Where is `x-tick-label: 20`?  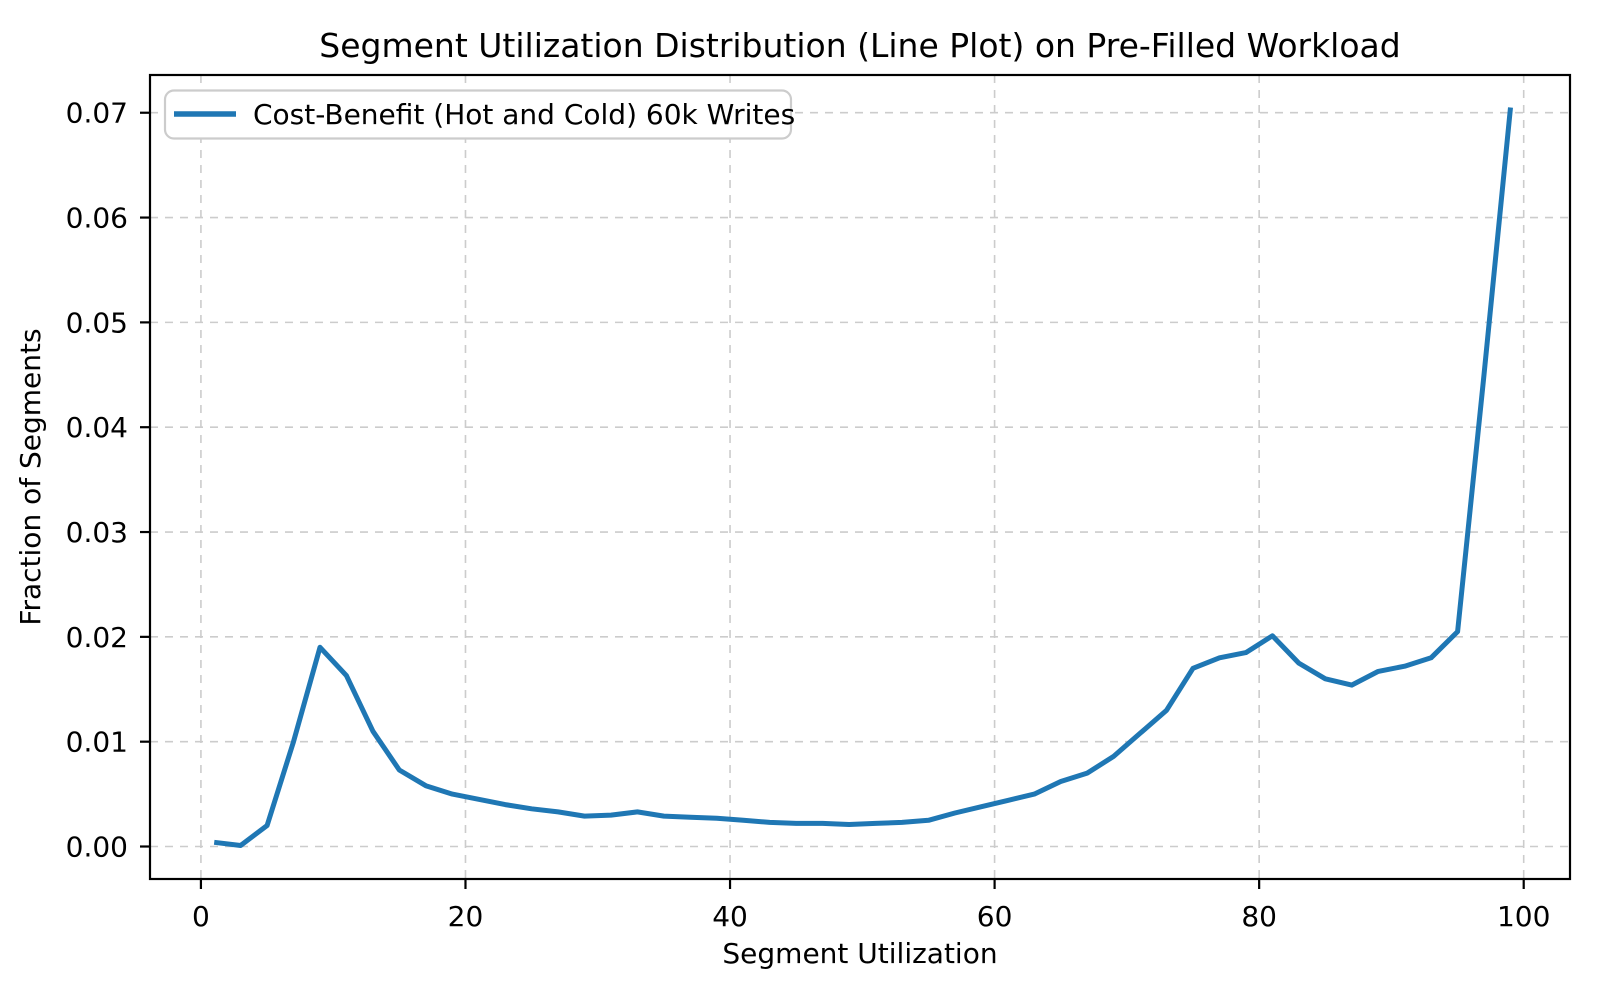
x-tick-label: 20 is located at coordinates (466, 916).